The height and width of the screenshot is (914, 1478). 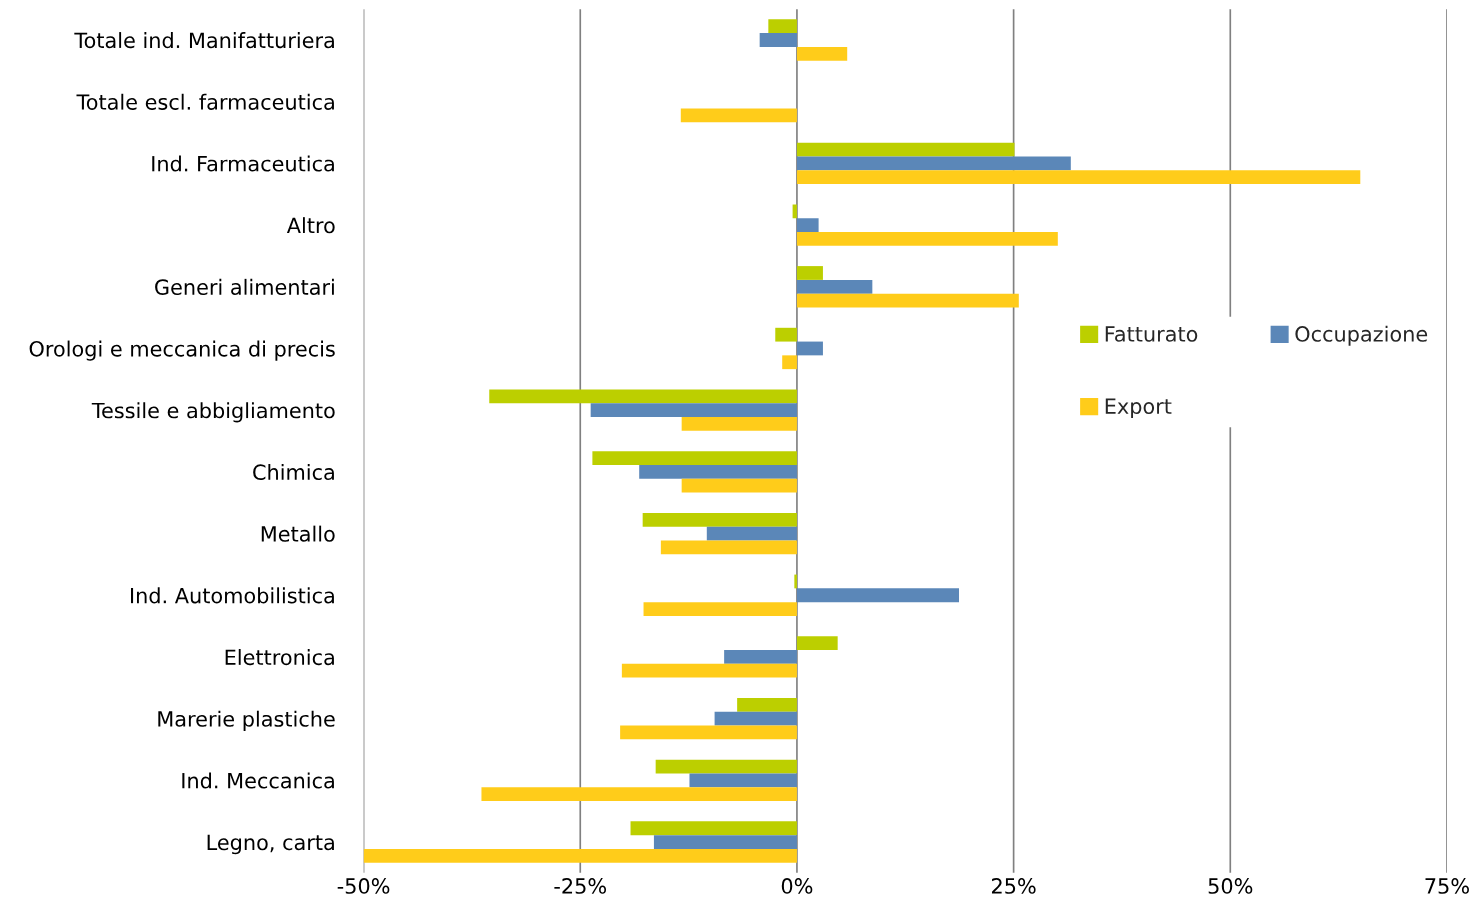 I want to click on x-tick-label: 25%, so click(x=1013, y=886).